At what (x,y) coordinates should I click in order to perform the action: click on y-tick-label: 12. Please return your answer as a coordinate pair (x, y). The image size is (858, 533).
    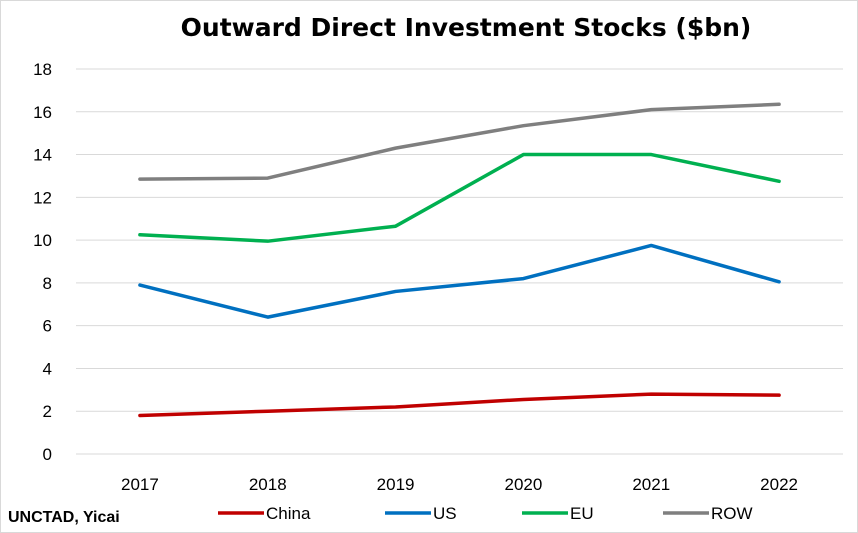
    Looking at the image, I should click on (42, 197).